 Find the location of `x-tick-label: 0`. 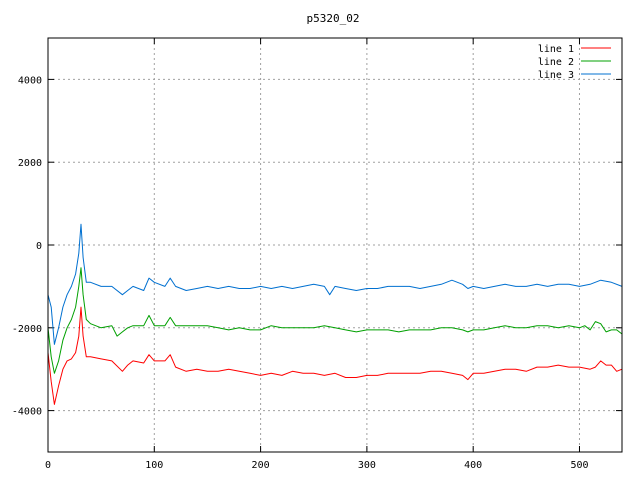

x-tick-label: 0 is located at coordinates (48, 465).